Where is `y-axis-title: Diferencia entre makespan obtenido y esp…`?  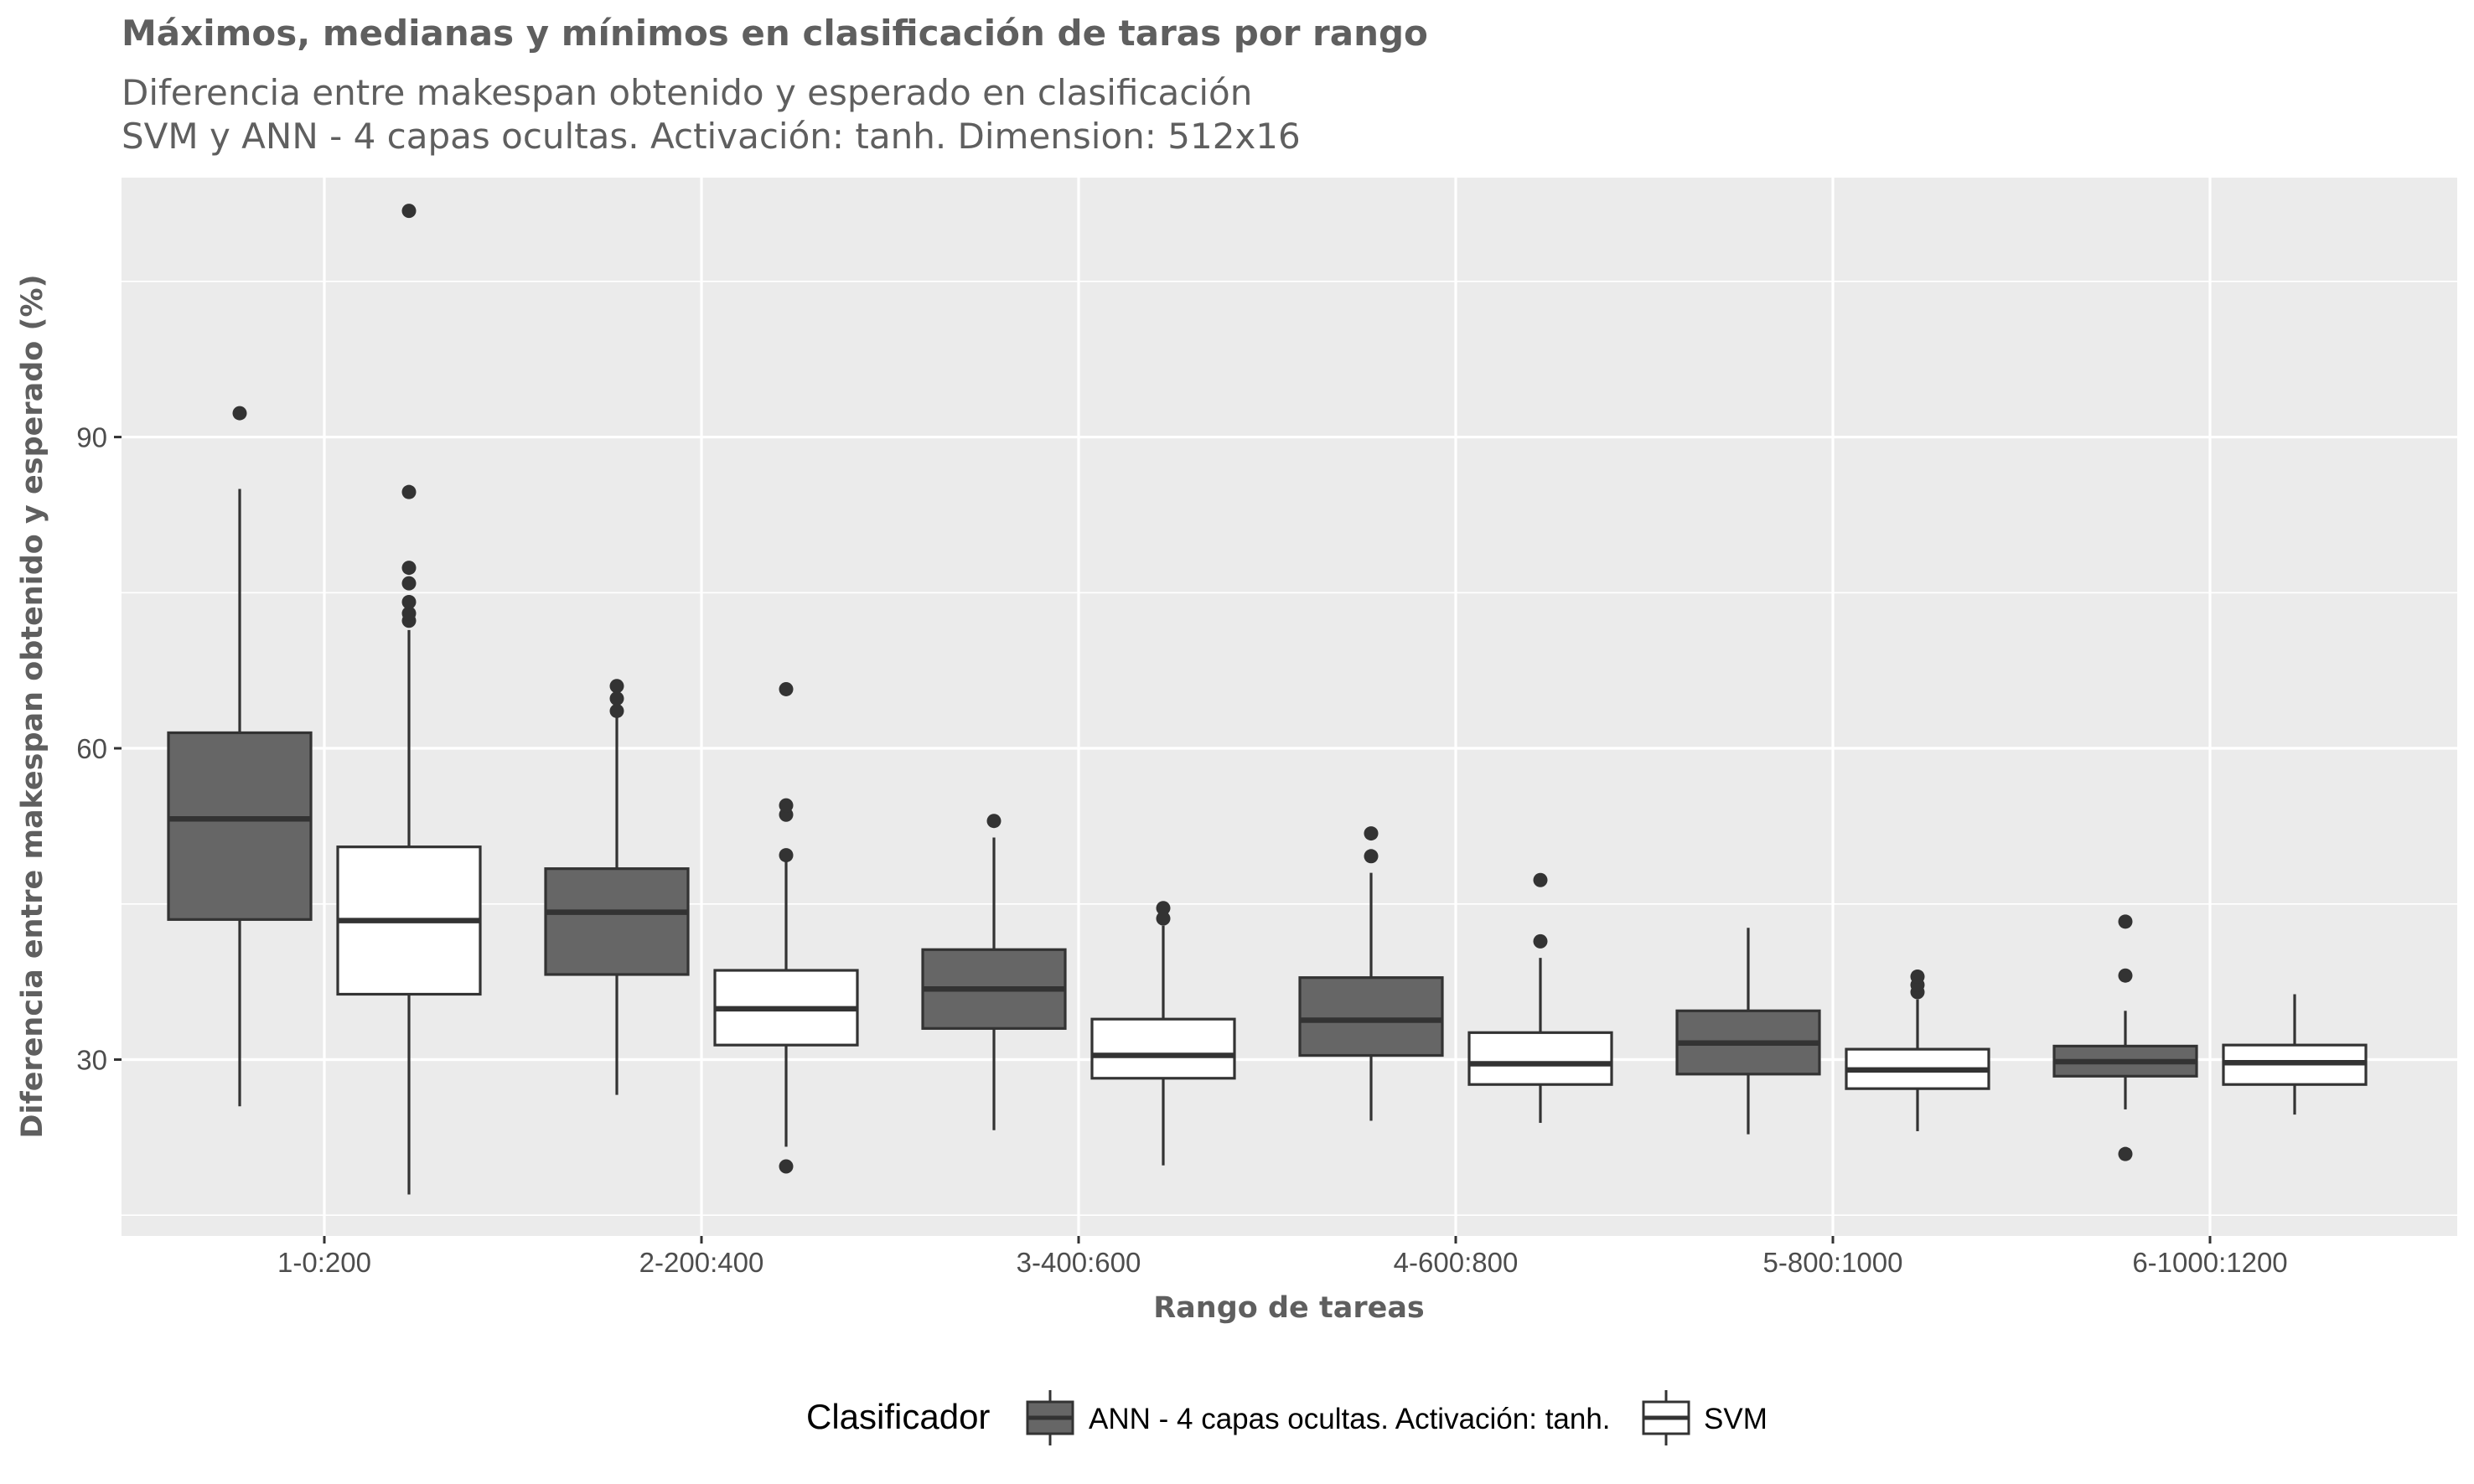 y-axis-title: Diferencia entre makespan obtenido y esp… is located at coordinates (32, 706).